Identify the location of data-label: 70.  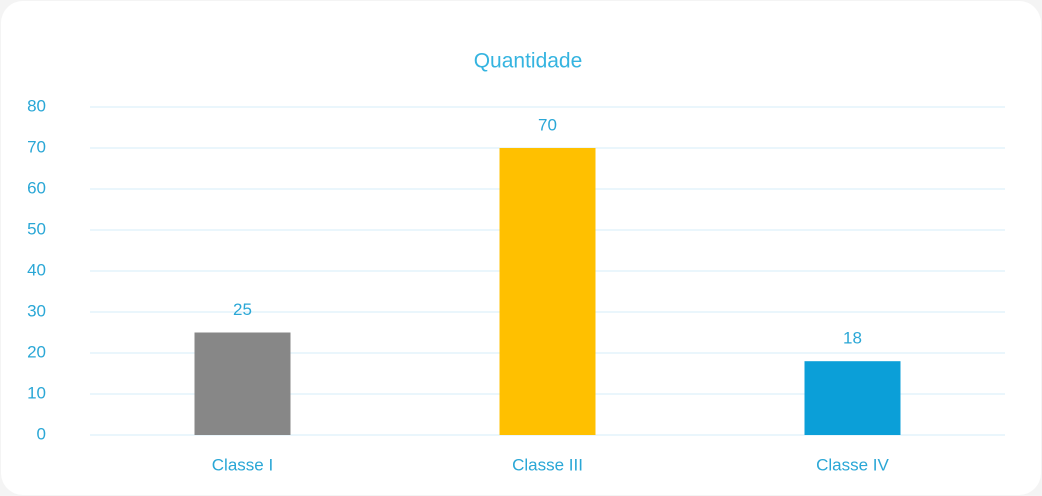
(547, 124).